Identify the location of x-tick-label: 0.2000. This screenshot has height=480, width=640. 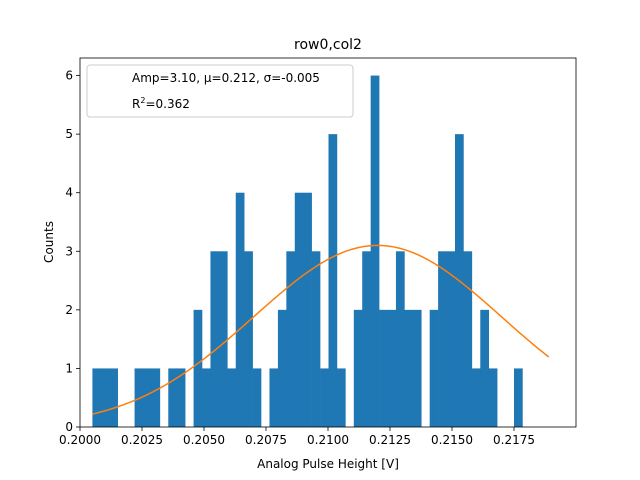
(80, 440).